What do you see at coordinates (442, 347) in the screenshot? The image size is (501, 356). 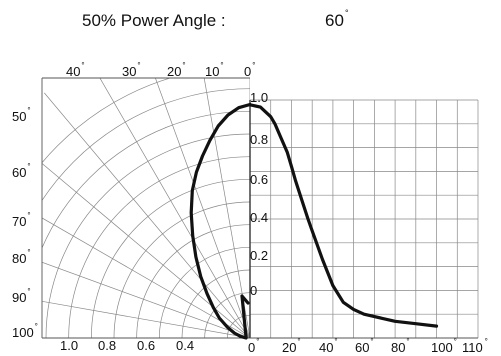 I see `angle-label-100: 100` at bounding box center [442, 347].